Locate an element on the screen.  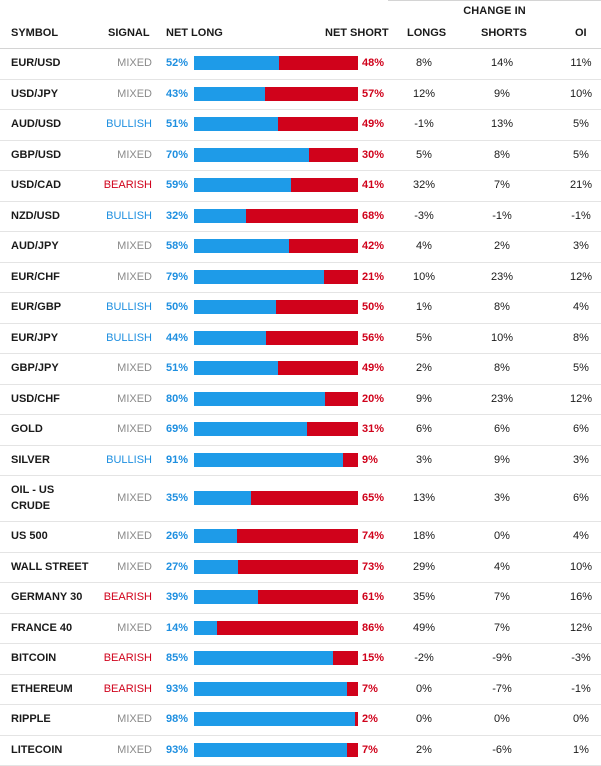
net-short-value: 9% is located at coordinates (377, 460).